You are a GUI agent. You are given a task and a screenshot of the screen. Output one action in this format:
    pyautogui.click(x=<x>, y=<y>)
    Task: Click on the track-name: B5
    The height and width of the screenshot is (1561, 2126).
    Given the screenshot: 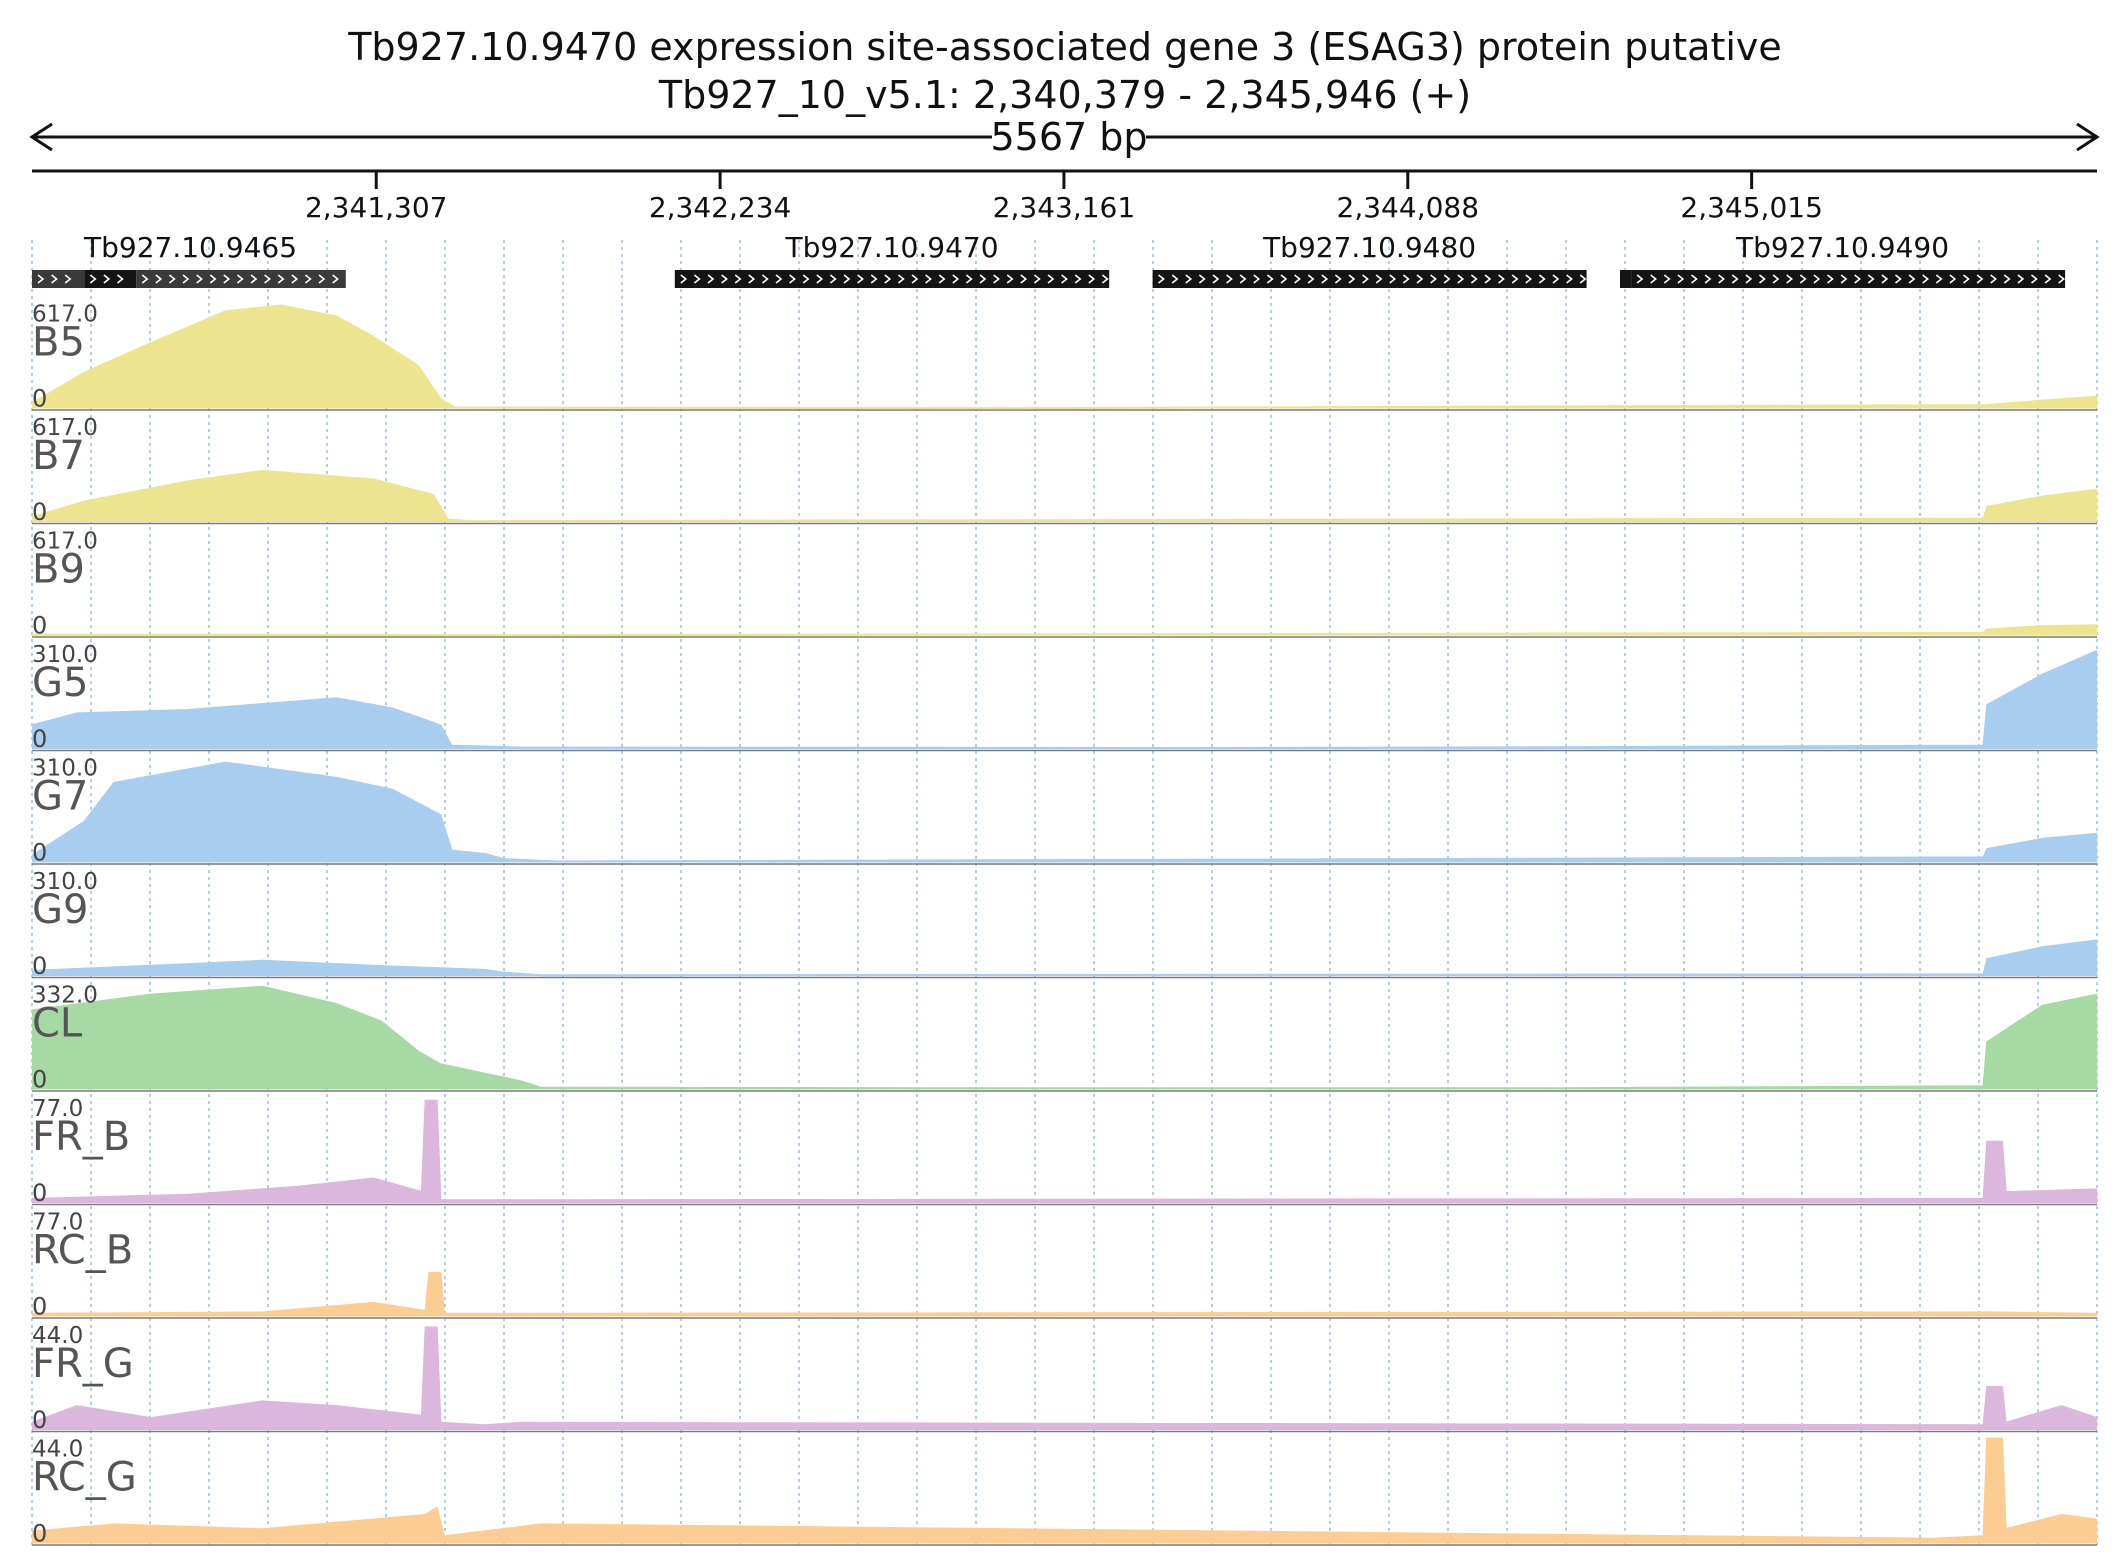 What is the action you would take?
    pyautogui.click(x=58, y=343)
    